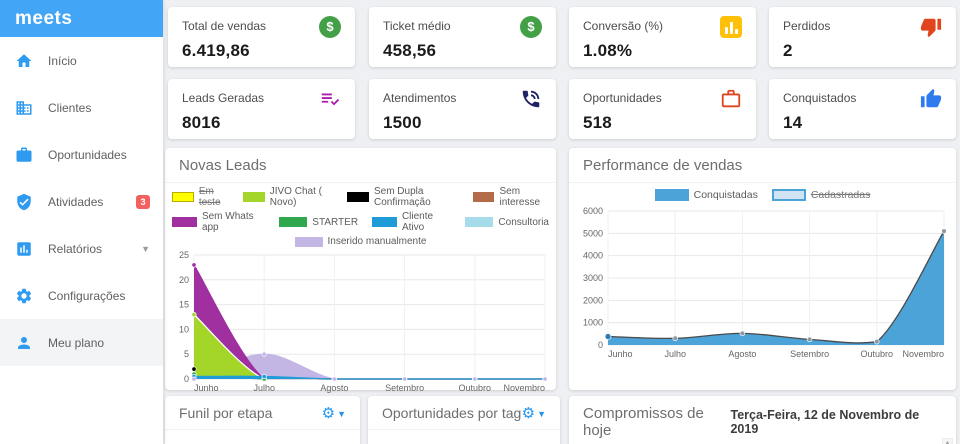  What do you see at coordinates (70, 107) in the screenshot?
I see `sidebar-item-label: Clientes` at bounding box center [70, 107].